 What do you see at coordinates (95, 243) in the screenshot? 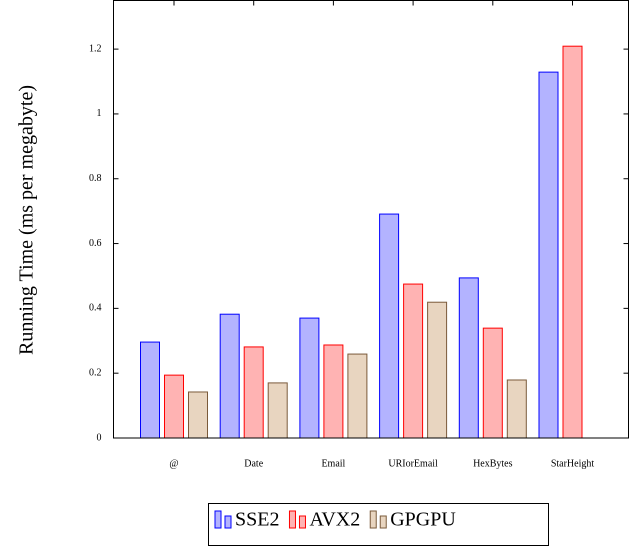
I see `y-tick-label: 0.6` at bounding box center [95, 243].